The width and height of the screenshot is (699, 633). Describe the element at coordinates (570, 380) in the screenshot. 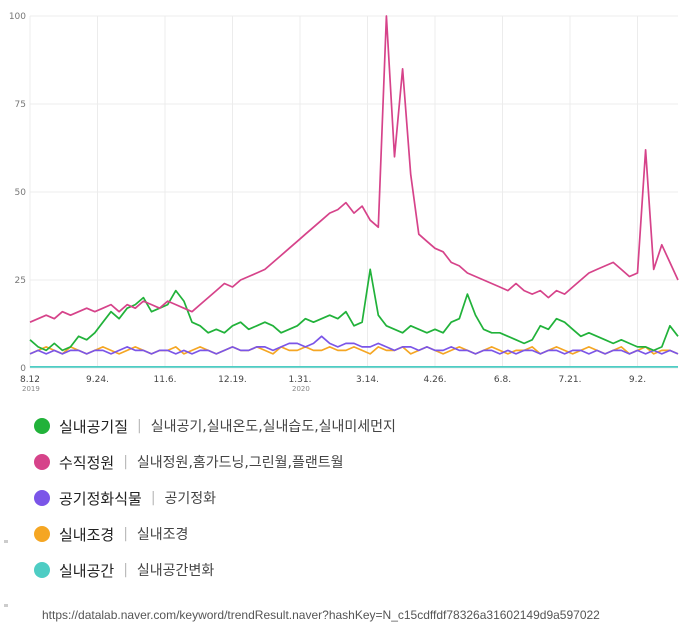

I see `x-tick-label: 7.21.` at that location.